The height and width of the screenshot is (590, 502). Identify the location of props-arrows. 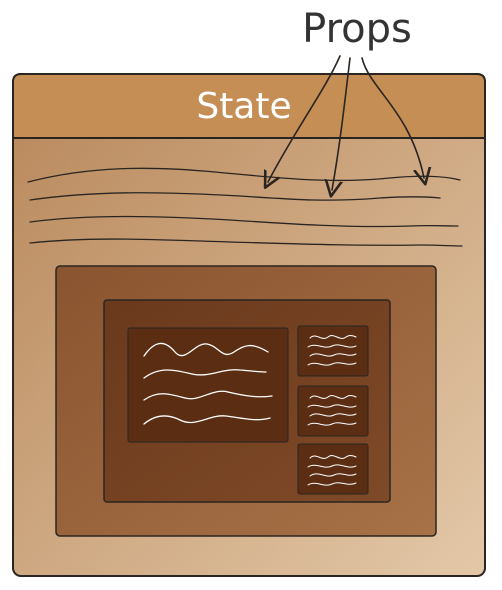
(346, 122).